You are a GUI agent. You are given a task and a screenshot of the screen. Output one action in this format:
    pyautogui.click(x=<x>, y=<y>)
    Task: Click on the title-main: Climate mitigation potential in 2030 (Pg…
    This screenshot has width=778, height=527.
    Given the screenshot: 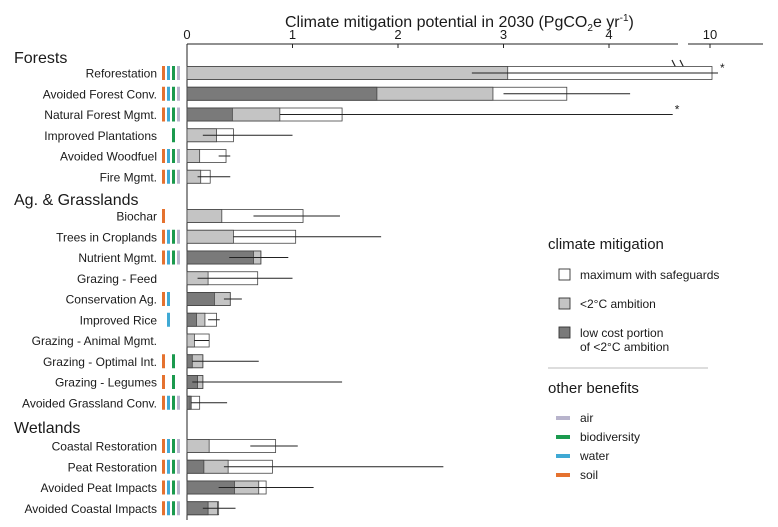 What is the action you would take?
    pyautogui.click(x=436, y=22)
    